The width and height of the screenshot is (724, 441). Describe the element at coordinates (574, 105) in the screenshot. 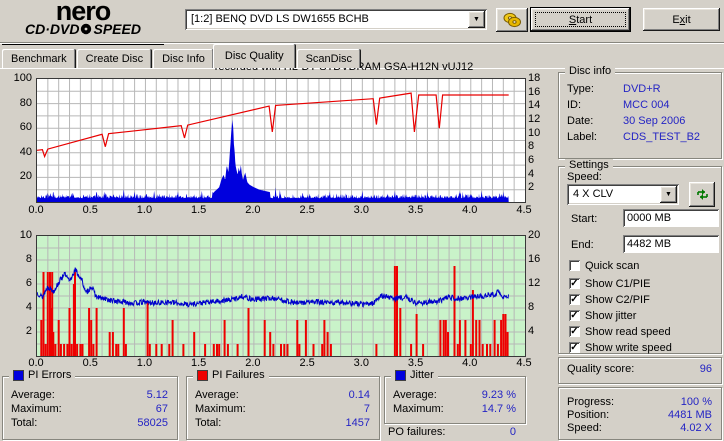

I see `disc-info-label: ID:` at that location.